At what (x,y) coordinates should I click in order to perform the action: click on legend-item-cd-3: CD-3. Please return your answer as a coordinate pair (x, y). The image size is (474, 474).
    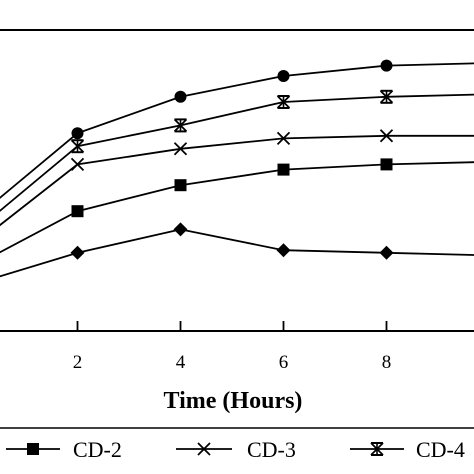
    Looking at the image, I should click on (236, 449).